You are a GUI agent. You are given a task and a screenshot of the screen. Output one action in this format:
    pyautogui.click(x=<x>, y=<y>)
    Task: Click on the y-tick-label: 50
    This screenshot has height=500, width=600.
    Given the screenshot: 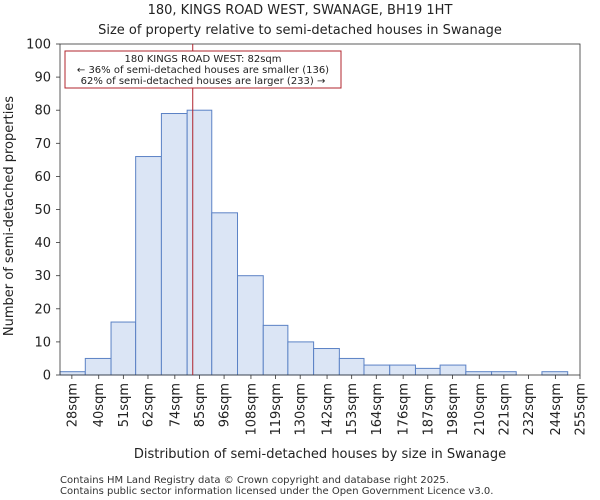 What is the action you would take?
    pyautogui.click(x=42, y=210)
    